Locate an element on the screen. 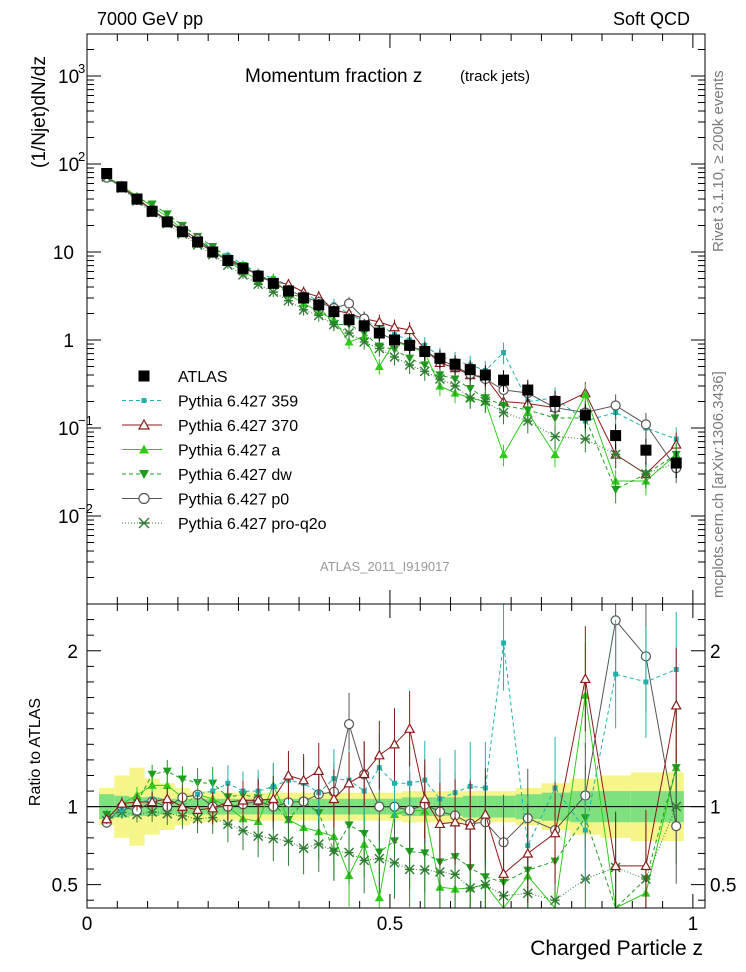  legend-item-pa: Pythia 6.427 a is located at coordinates (201, 451).